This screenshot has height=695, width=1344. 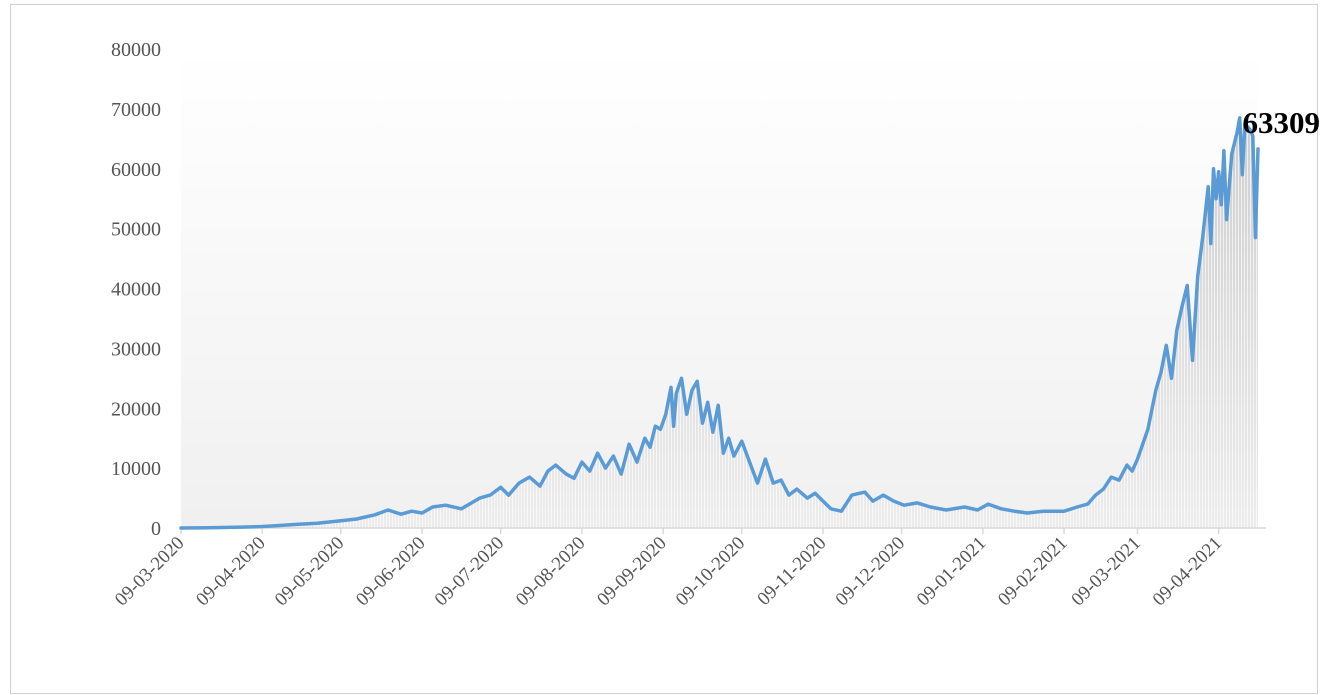 What do you see at coordinates (136, 50) in the screenshot?
I see `y-tick-label: 80000` at bounding box center [136, 50].